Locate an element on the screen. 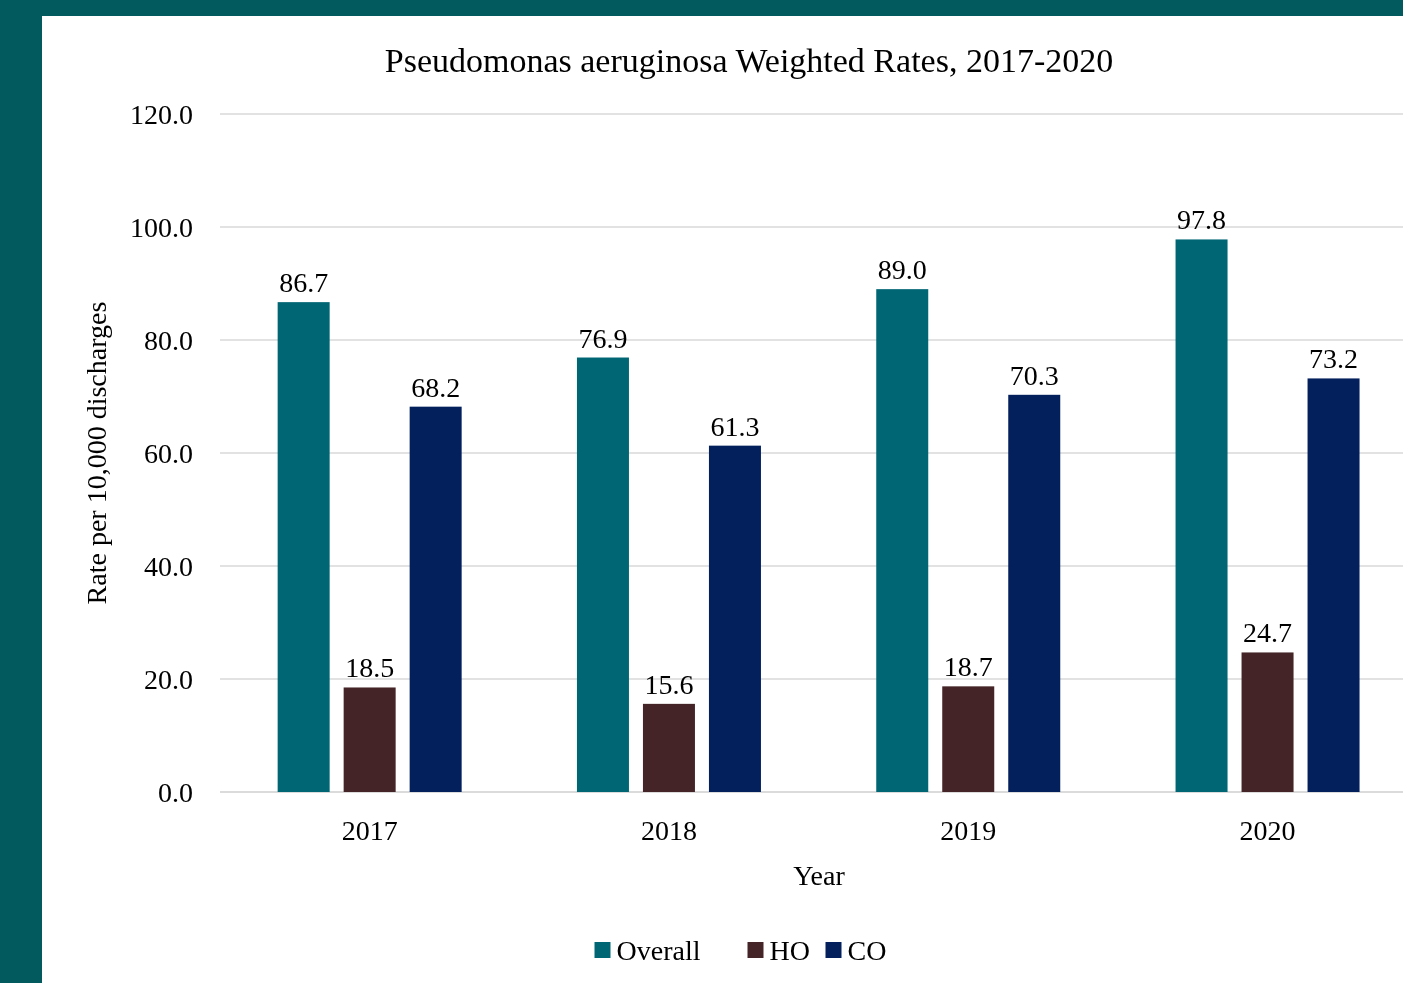 This screenshot has height=983, width=1403. x-tick-label: 2019 is located at coordinates (968, 830).